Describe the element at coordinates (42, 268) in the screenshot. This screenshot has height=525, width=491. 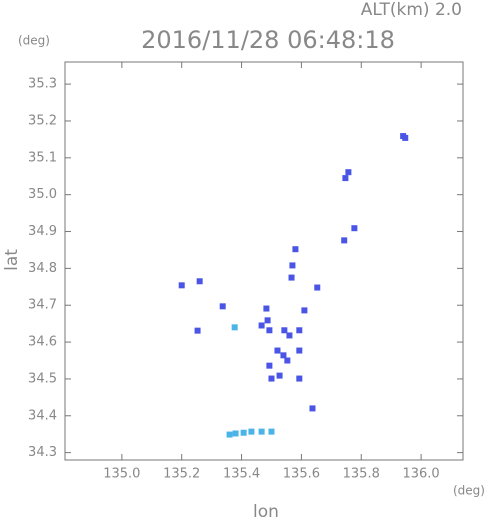
I see `y-tick-label: 34.8` at that location.